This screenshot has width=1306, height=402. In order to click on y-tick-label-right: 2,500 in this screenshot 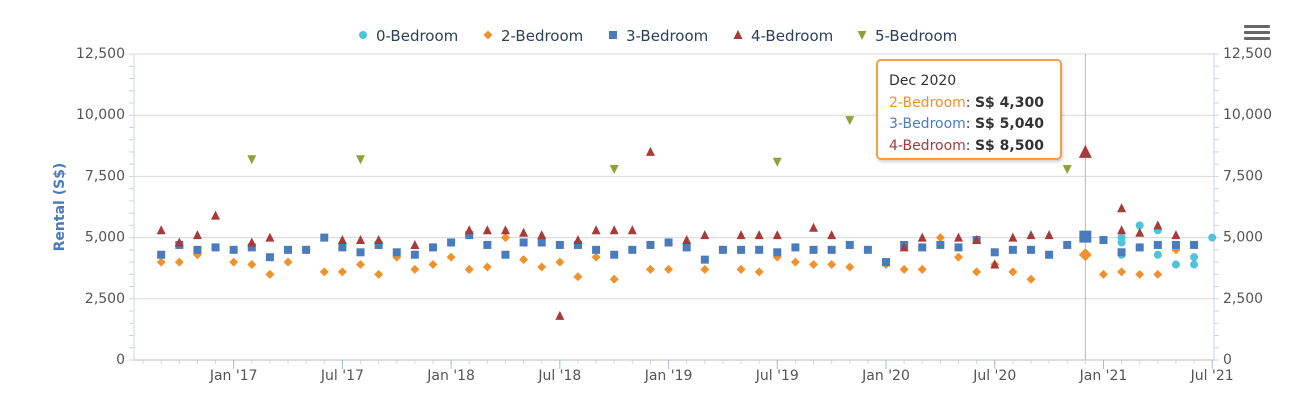, I will do `click(1243, 299)`.